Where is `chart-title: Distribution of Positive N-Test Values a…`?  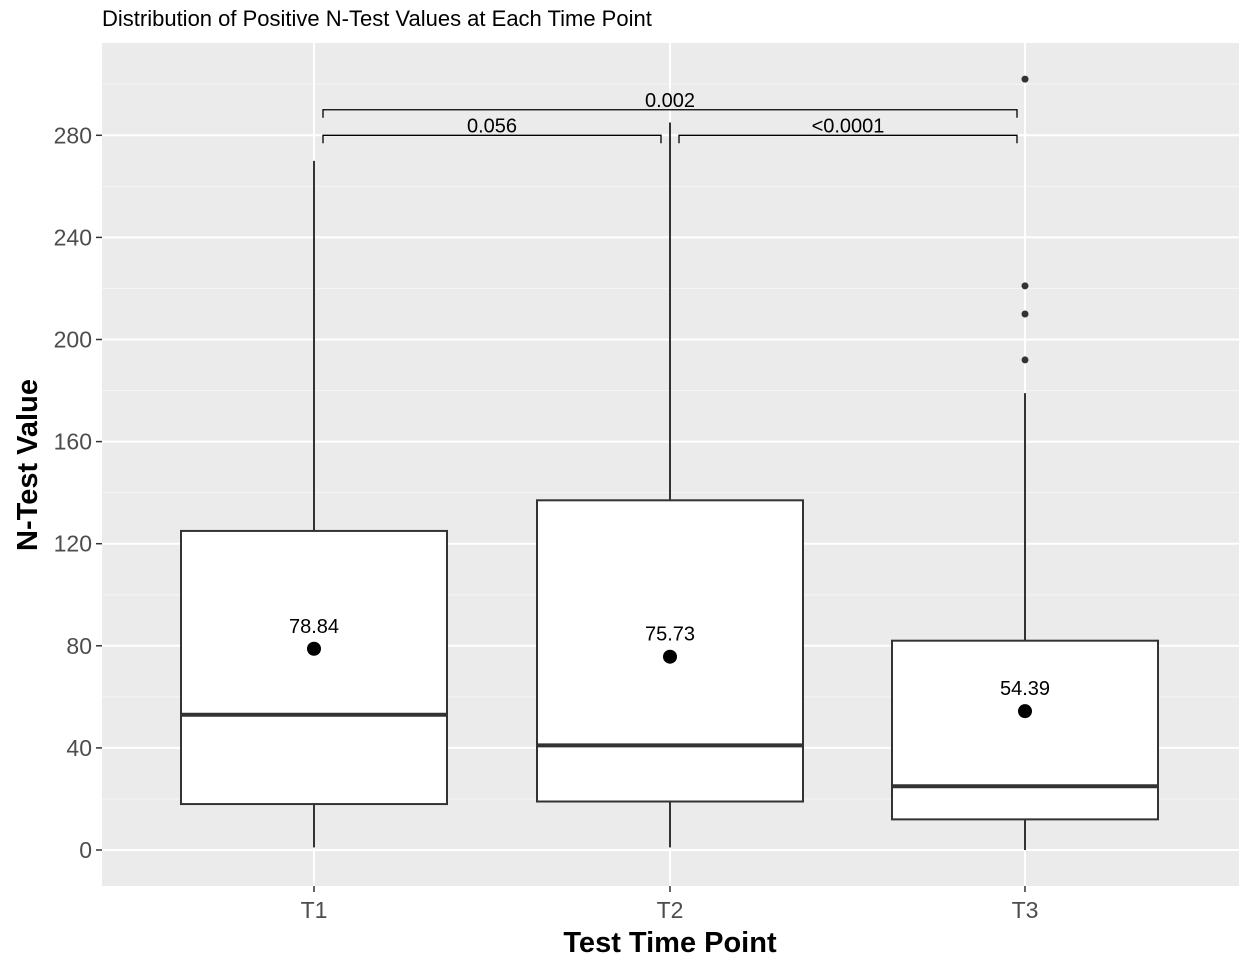
chart-title: Distribution of Positive N-Test Values a… is located at coordinates (377, 18).